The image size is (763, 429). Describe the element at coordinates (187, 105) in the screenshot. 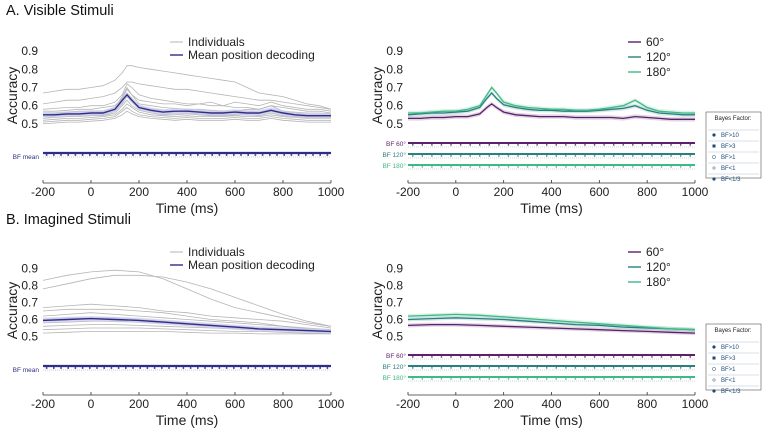

I see `mean-line` at that location.